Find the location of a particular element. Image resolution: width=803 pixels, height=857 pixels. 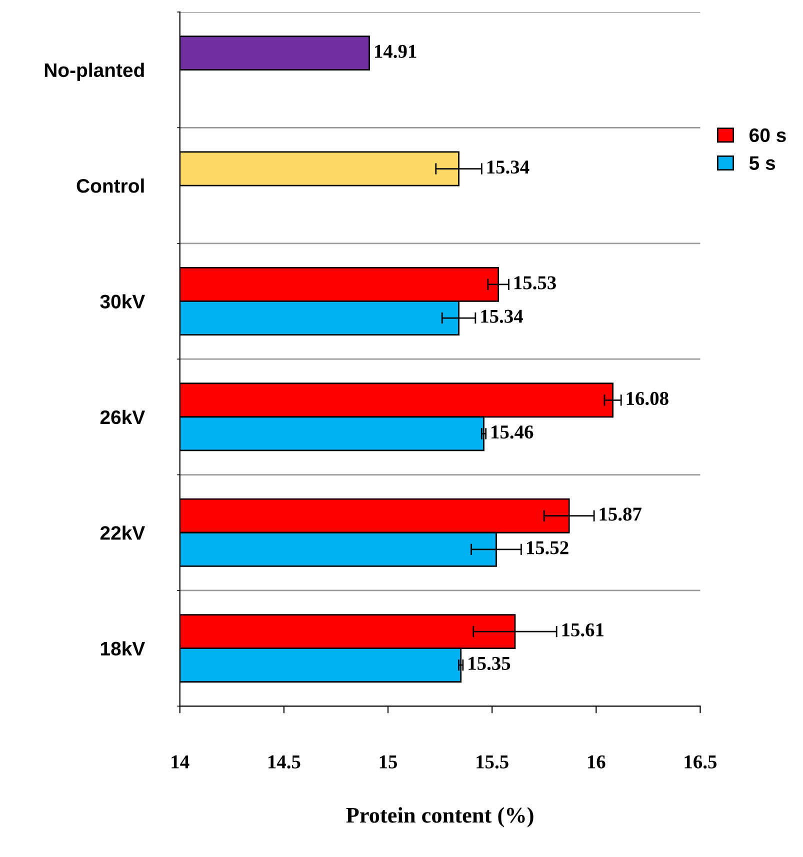

y-tick-label: 18kV is located at coordinates (123, 648).